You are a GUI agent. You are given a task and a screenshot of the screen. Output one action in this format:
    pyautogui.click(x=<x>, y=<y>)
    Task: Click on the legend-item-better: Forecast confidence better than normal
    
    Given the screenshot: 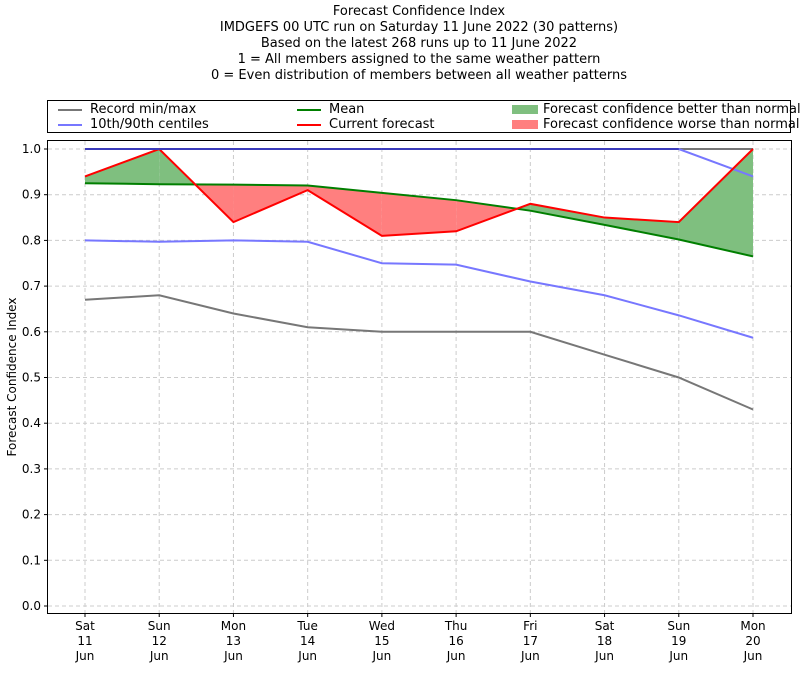 What is the action you would take?
    pyautogui.click(x=656, y=109)
    